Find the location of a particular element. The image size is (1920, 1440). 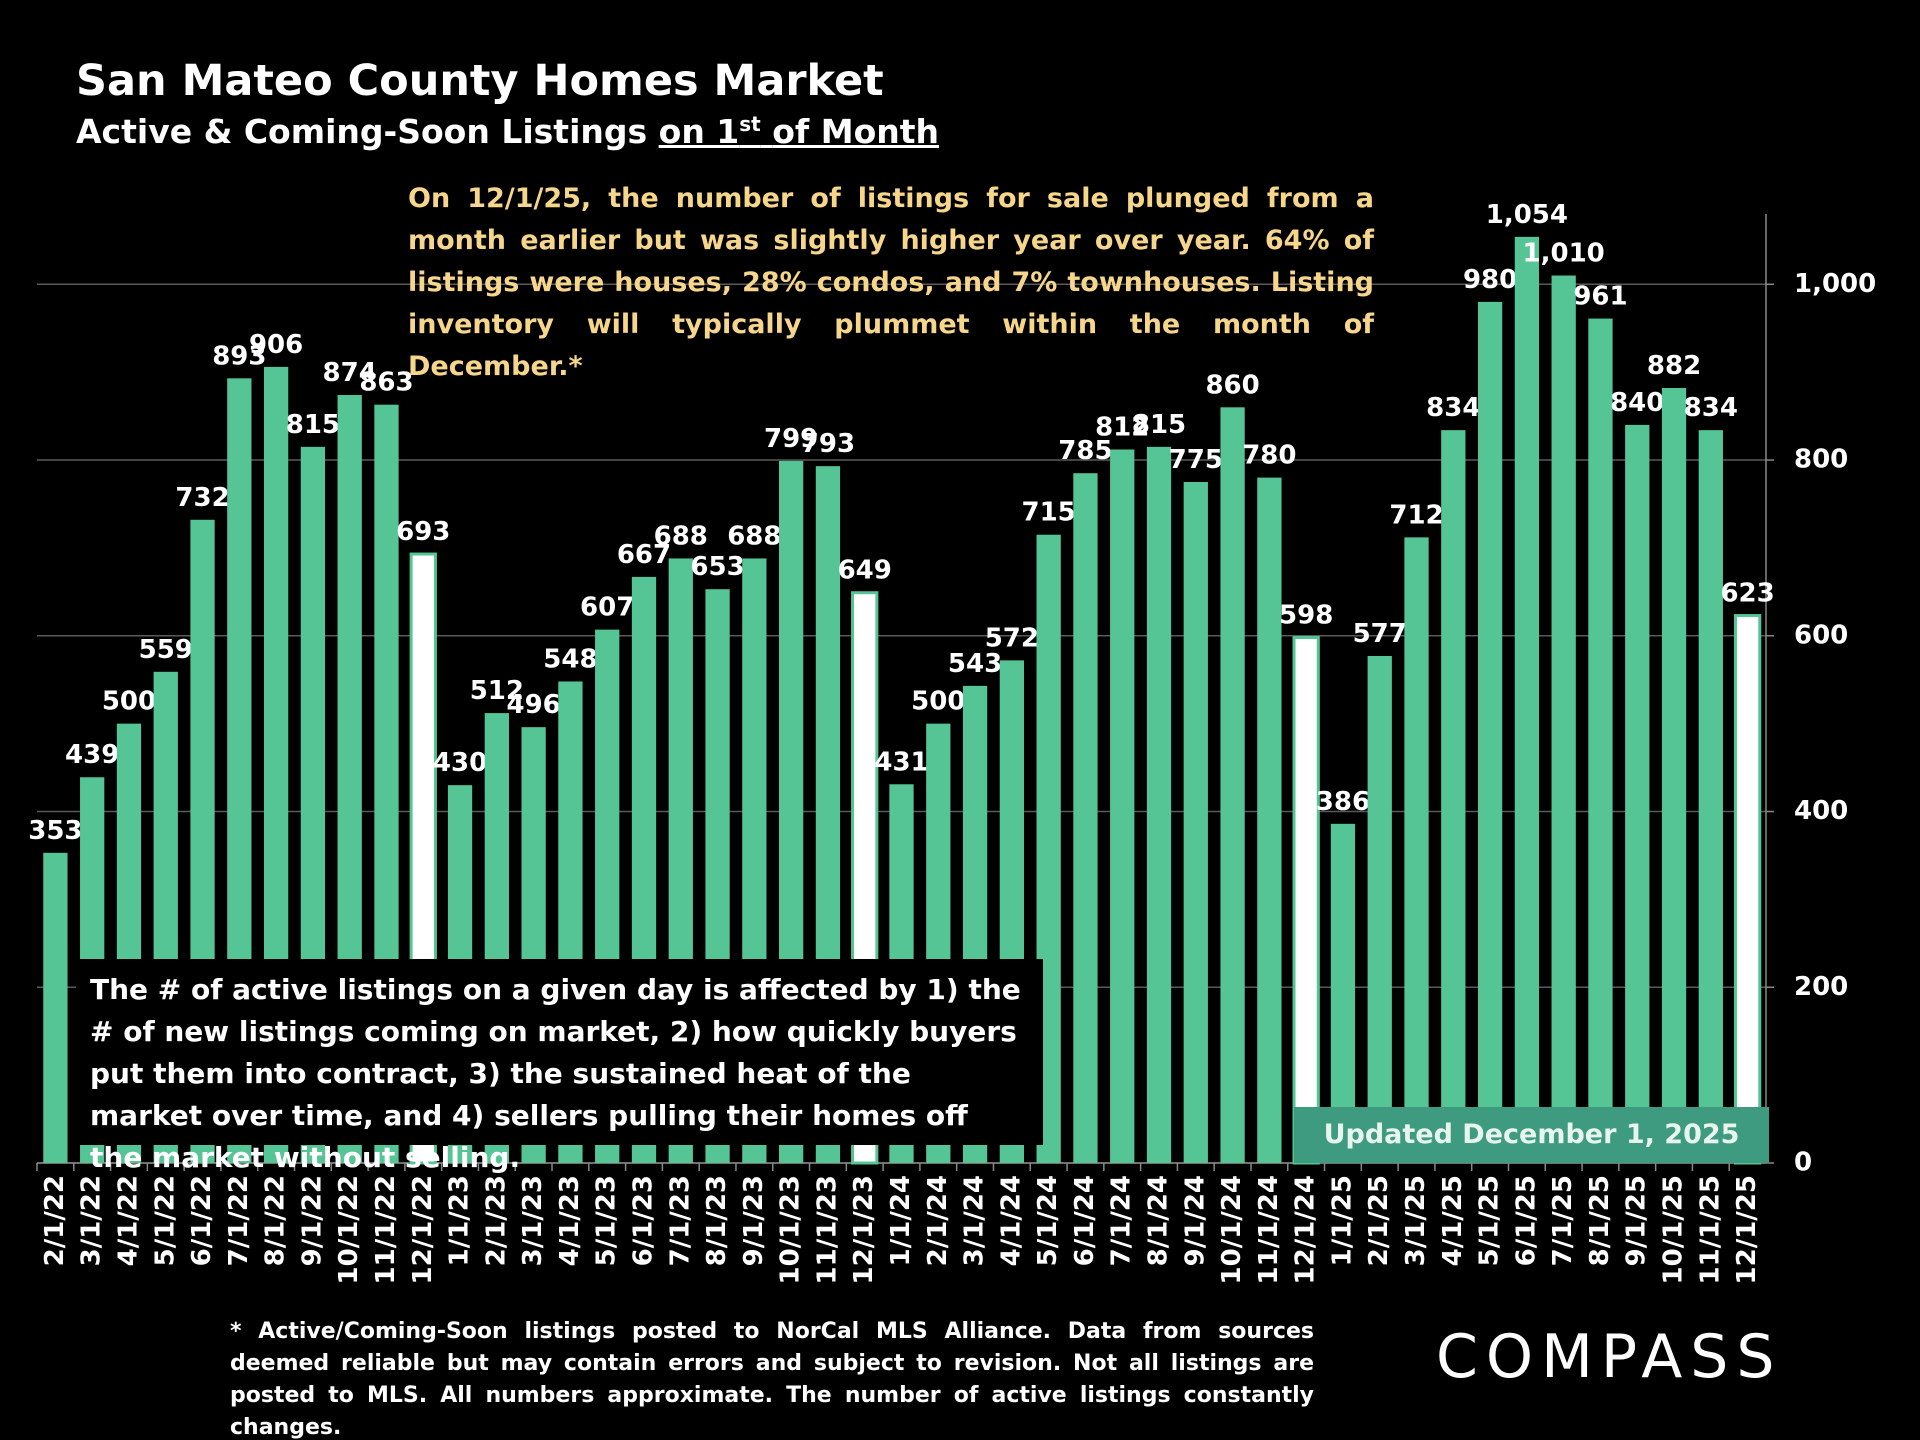

data-label: 623 is located at coordinates (1747, 594).